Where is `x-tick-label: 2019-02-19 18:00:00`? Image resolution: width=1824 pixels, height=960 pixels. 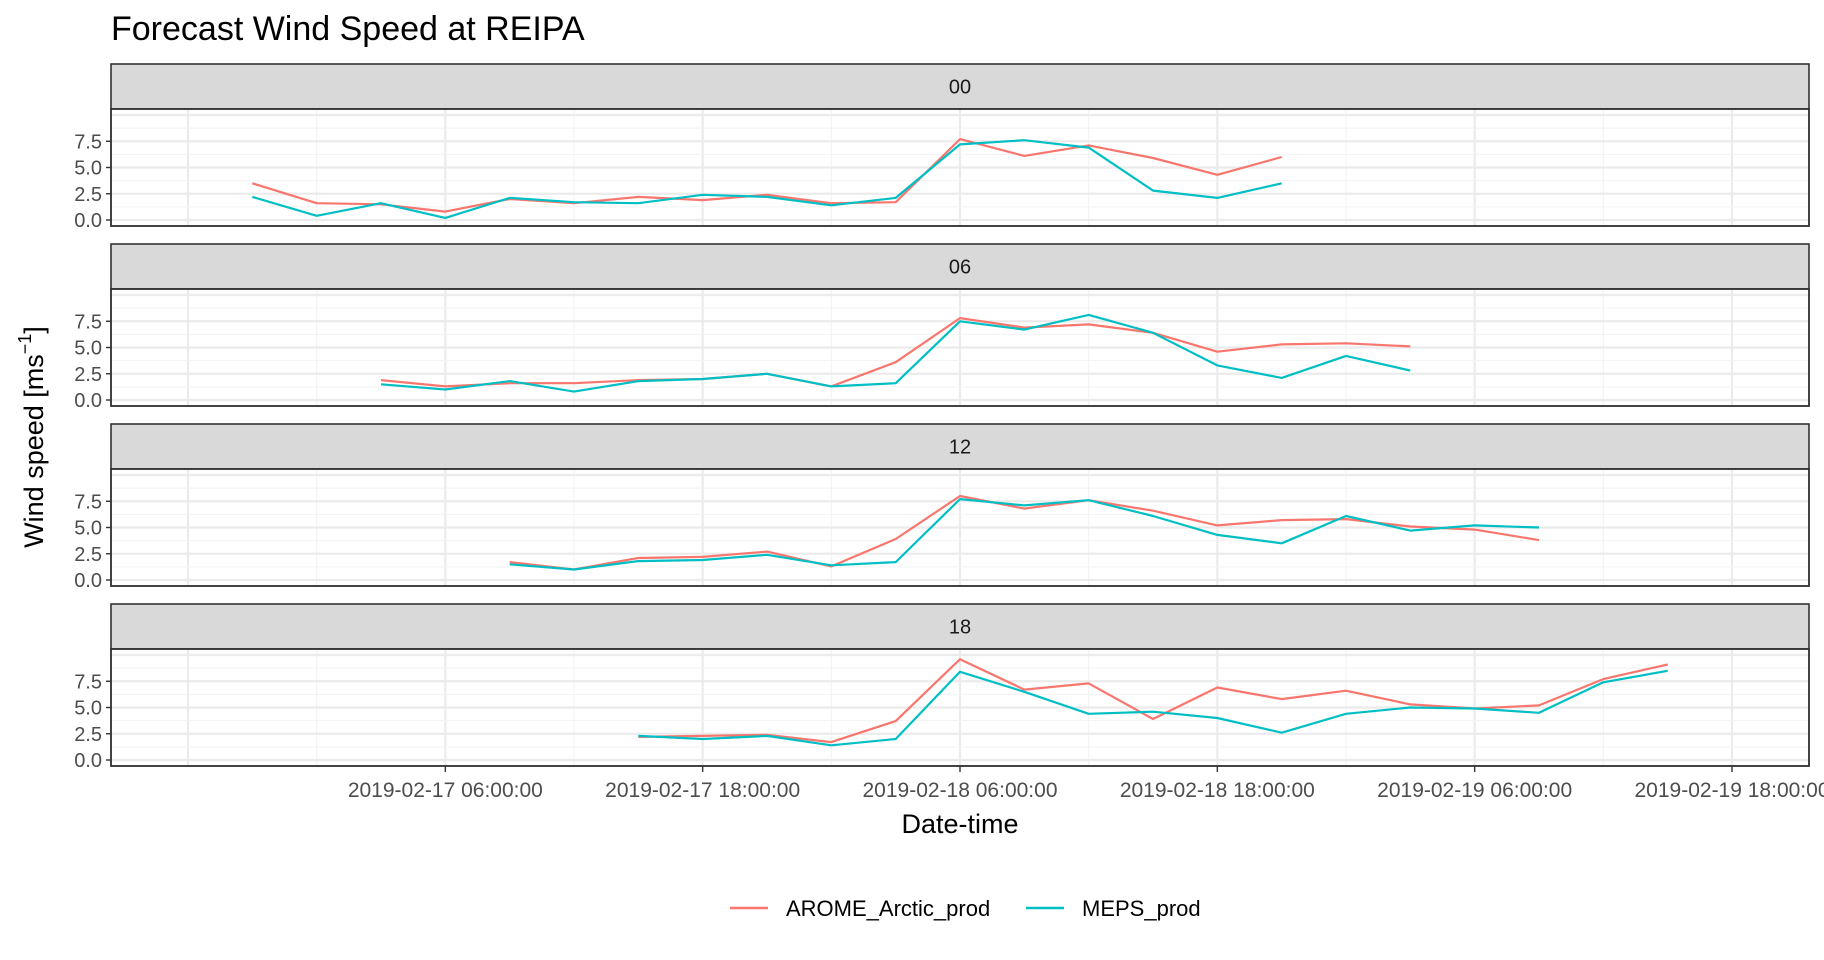
x-tick-label: 2019-02-19 18:00:00 is located at coordinates (1729, 790).